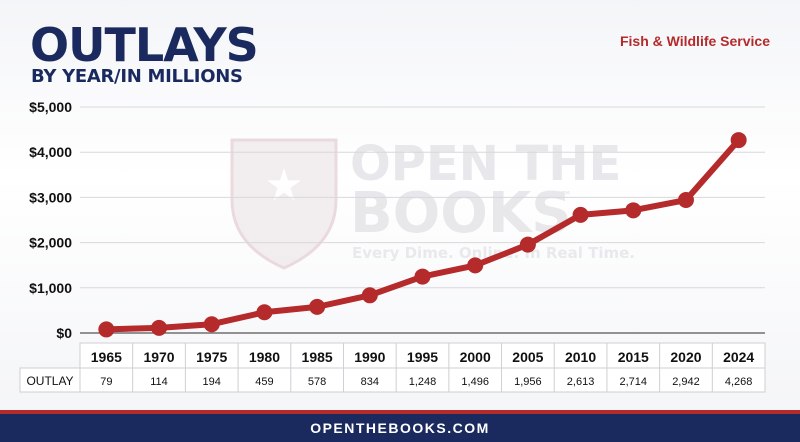 The width and height of the screenshot is (800, 442). I want to click on x-tick-label: 1975, so click(211, 357).